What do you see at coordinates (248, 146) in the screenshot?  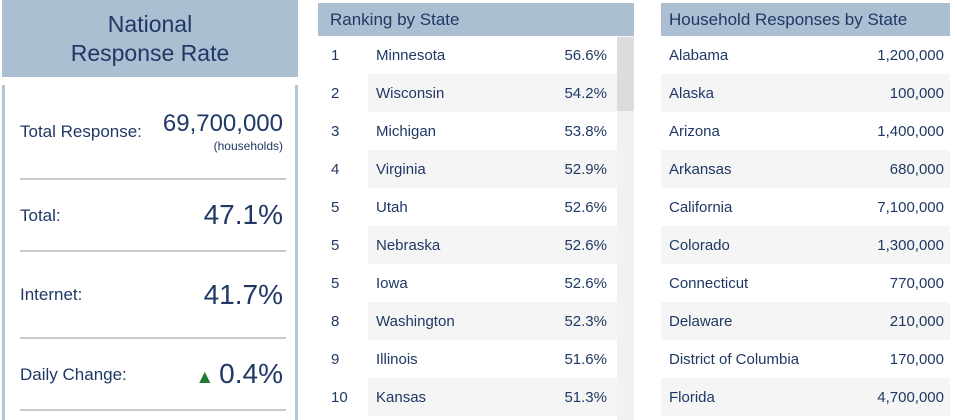 I see `households-unit-note: (households)` at bounding box center [248, 146].